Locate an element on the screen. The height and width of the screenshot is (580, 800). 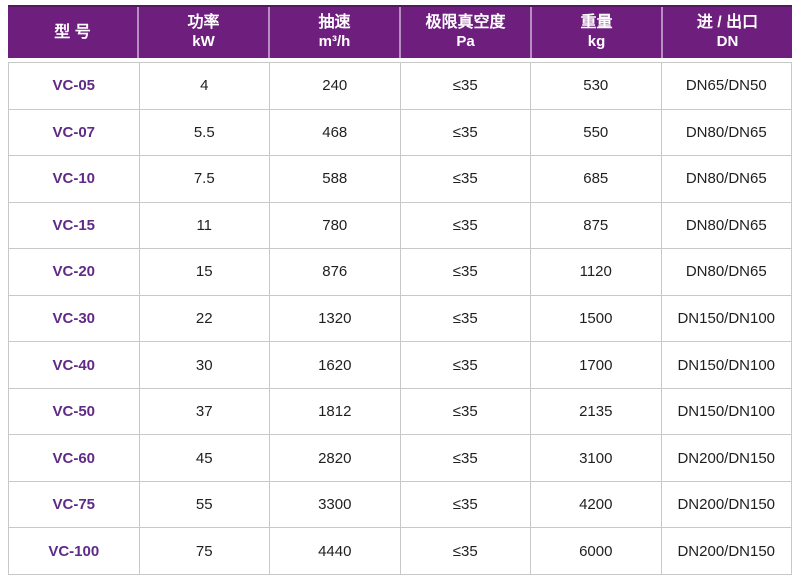
weight-cell: 530 is located at coordinates (596, 86).